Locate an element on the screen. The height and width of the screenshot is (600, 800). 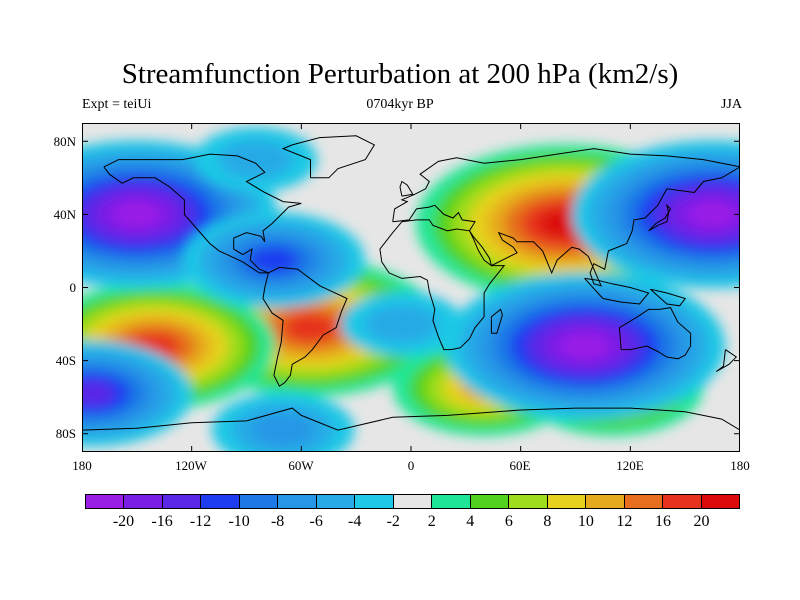
lon-label-120e: 120E is located at coordinates (630, 465).